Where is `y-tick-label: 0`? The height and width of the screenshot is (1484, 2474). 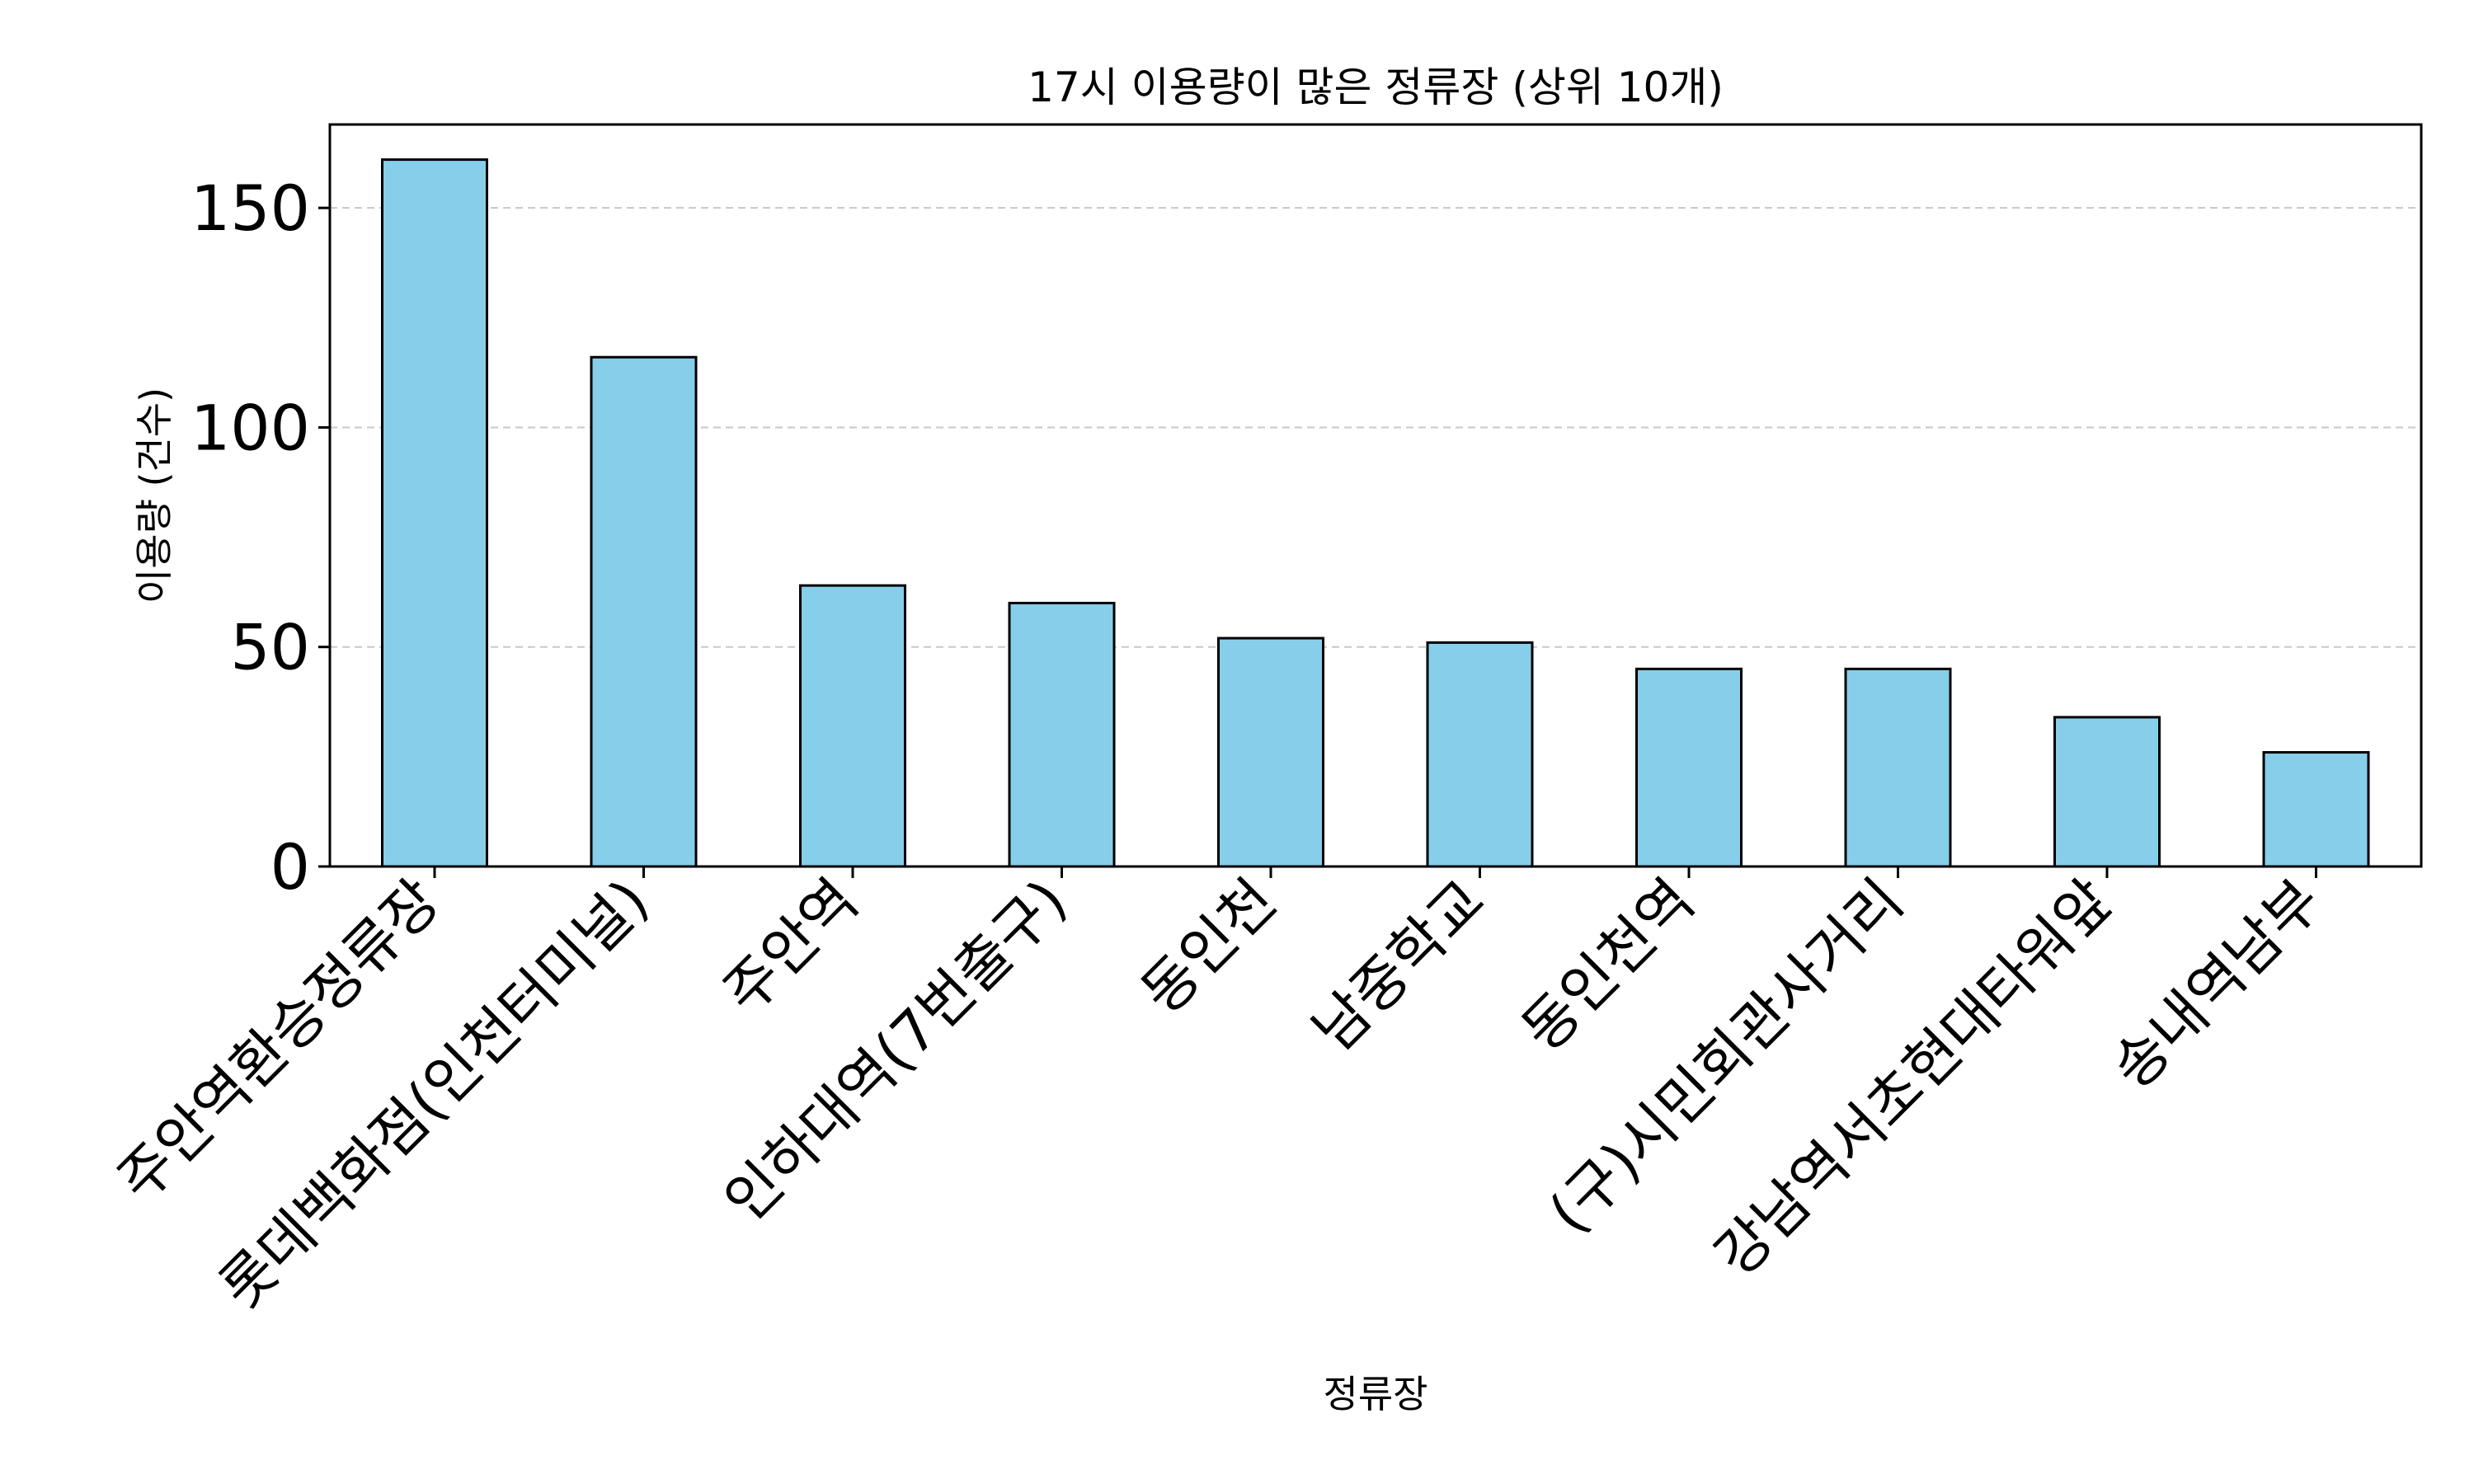 y-tick-label: 0 is located at coordinates (290, 867).